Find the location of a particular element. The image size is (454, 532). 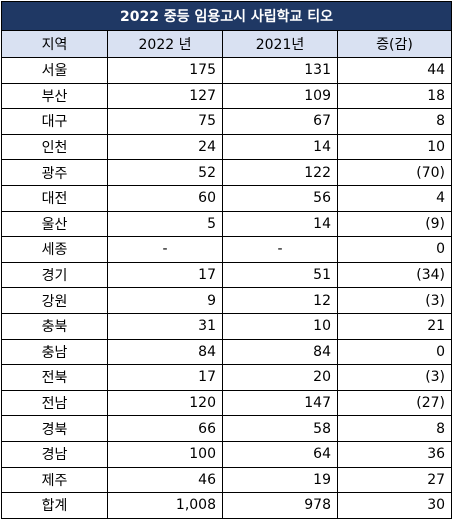

table-row: 합계 1,008 978 30 is located at coordinates (227, 505).